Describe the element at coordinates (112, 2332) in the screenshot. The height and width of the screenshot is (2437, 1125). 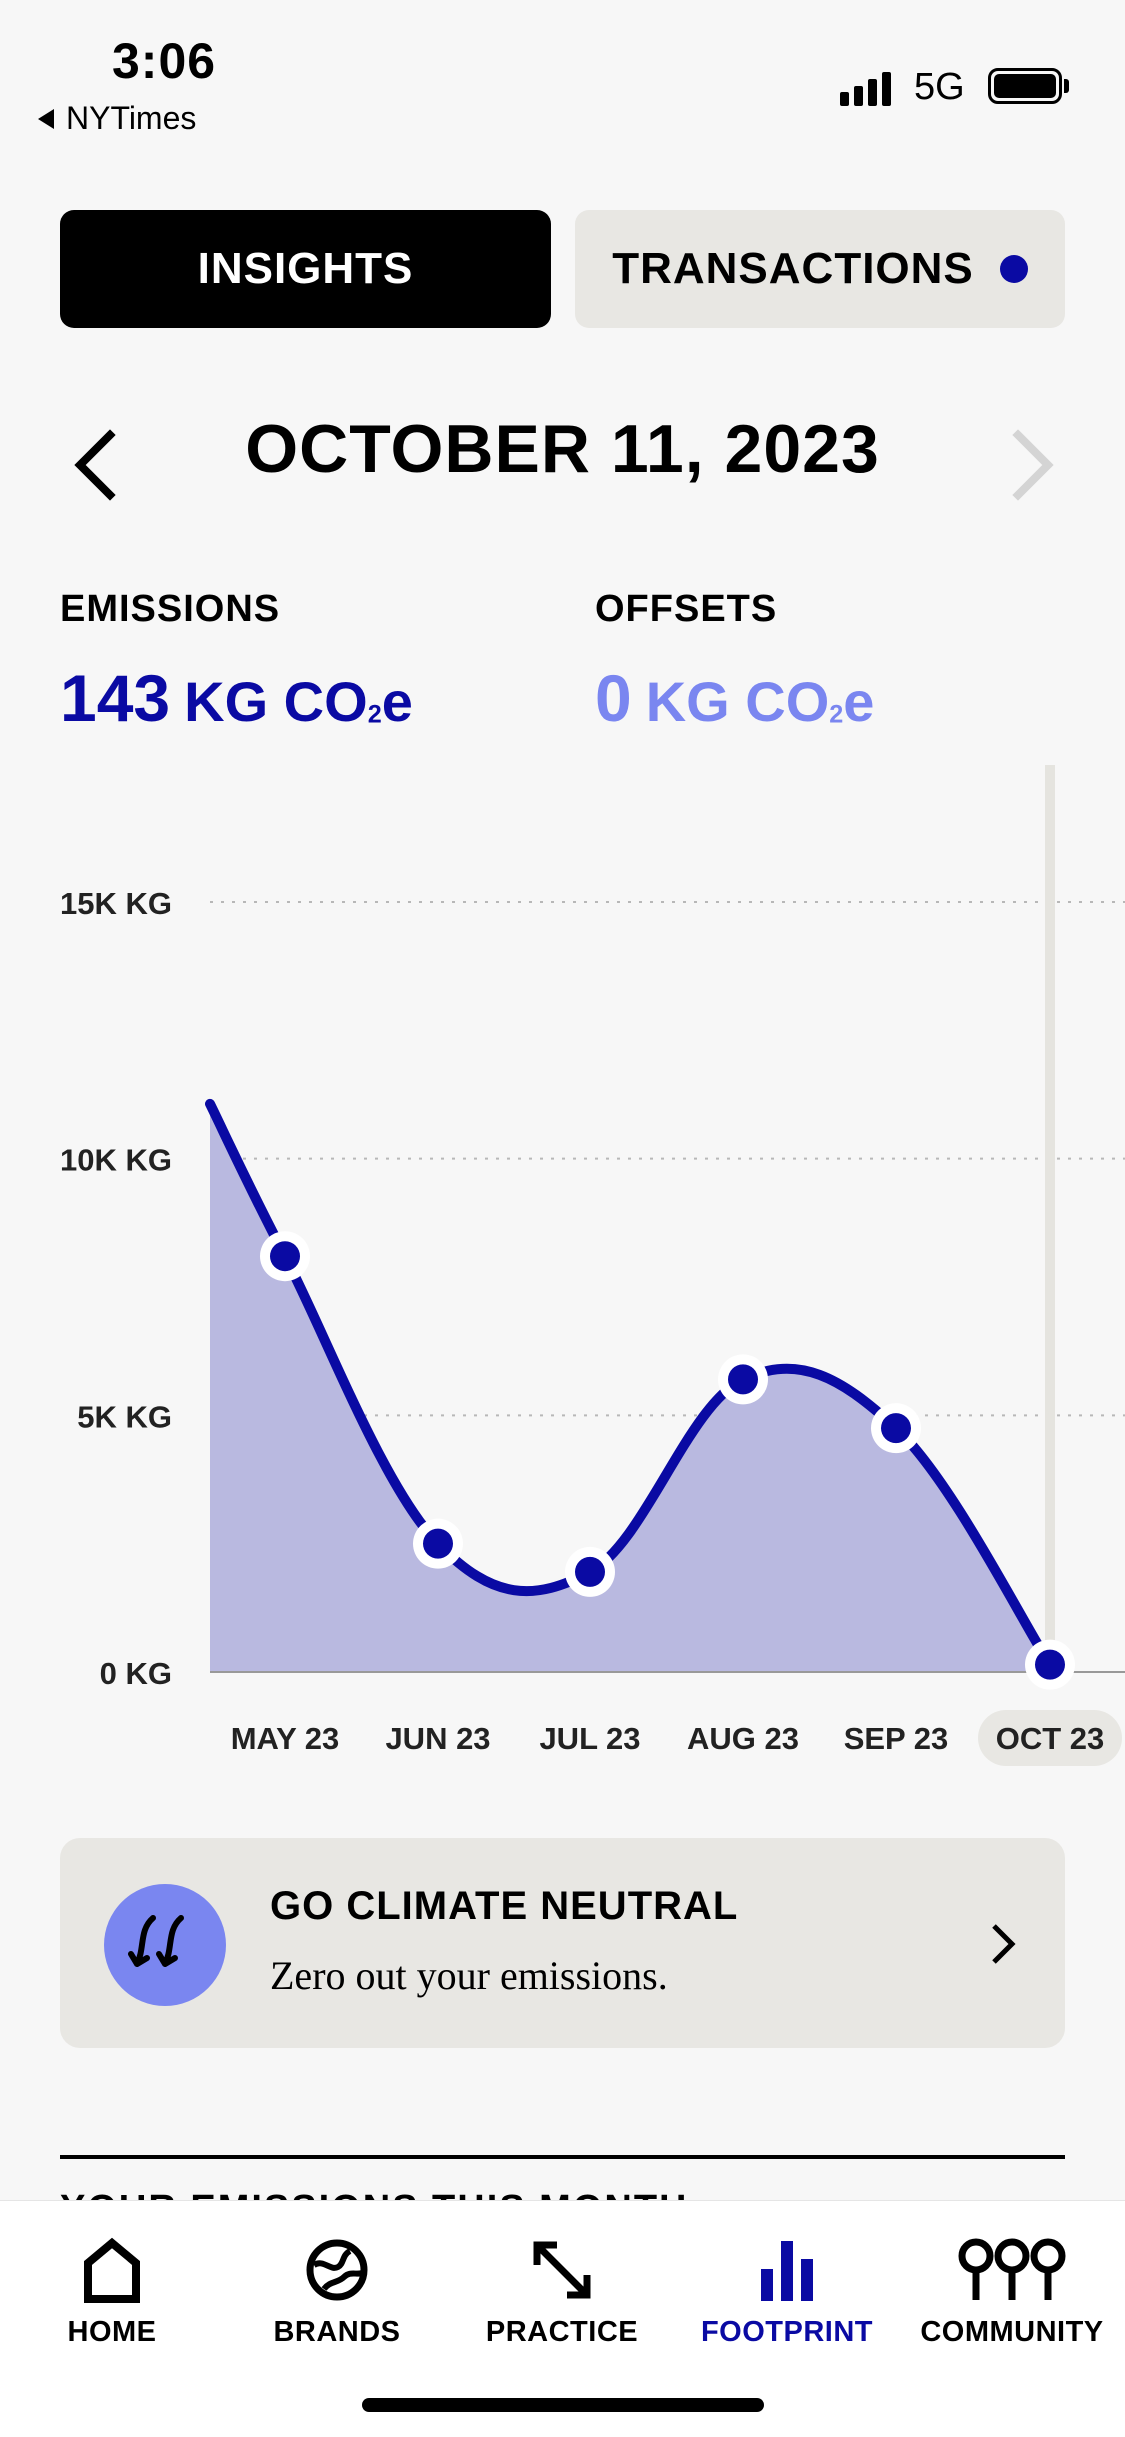
I see `tab-home-label: HOME` at that location.